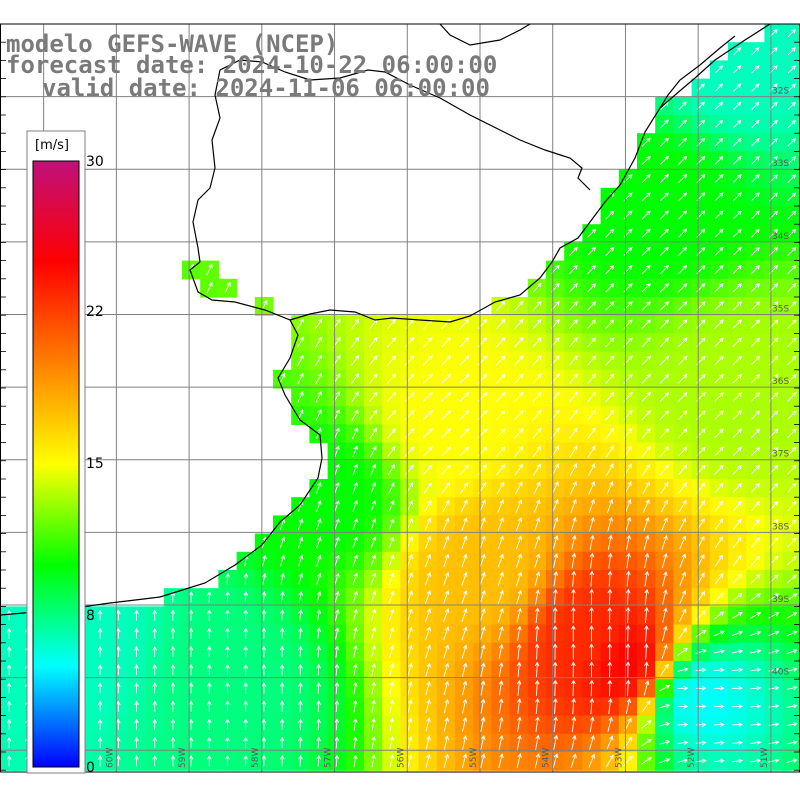  Describe the element at coordinates (474, 758) in the screenshot. I see `longitude-label: 55W` at that location.